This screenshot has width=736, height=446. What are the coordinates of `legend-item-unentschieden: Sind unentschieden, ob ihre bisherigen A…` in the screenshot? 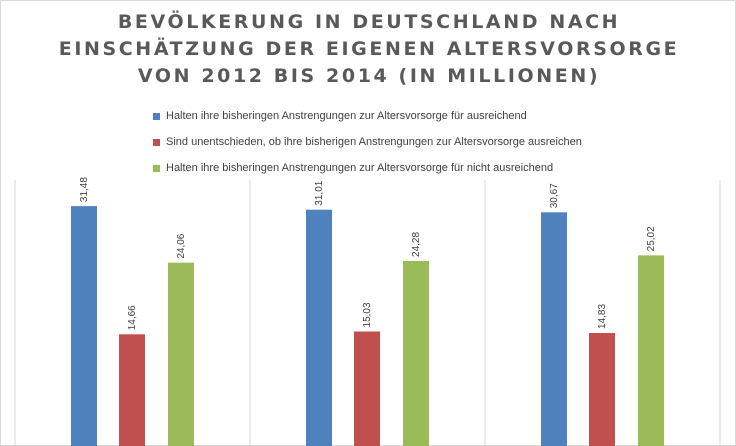 It's located at (367, 142).